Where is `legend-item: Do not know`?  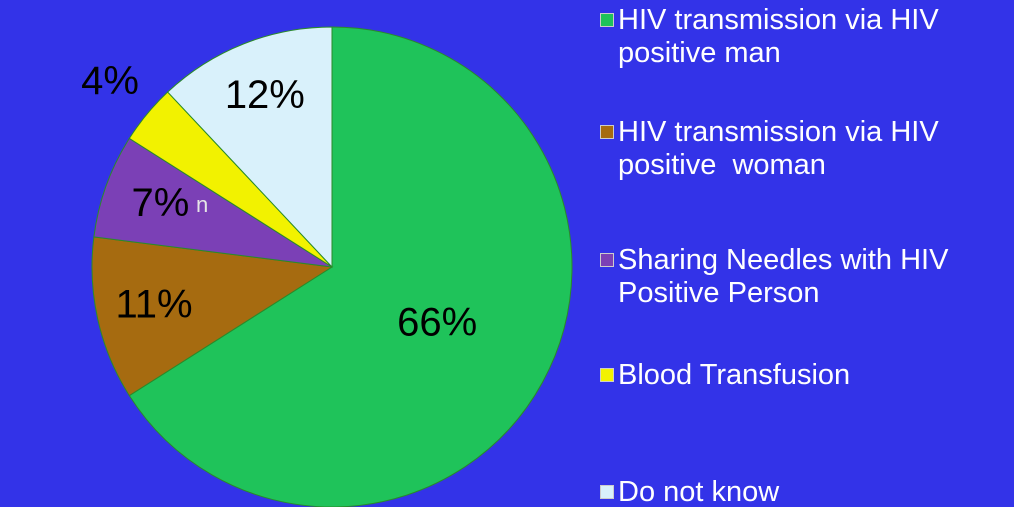
legend-item: Do not know is located at coordinates (800, 491).